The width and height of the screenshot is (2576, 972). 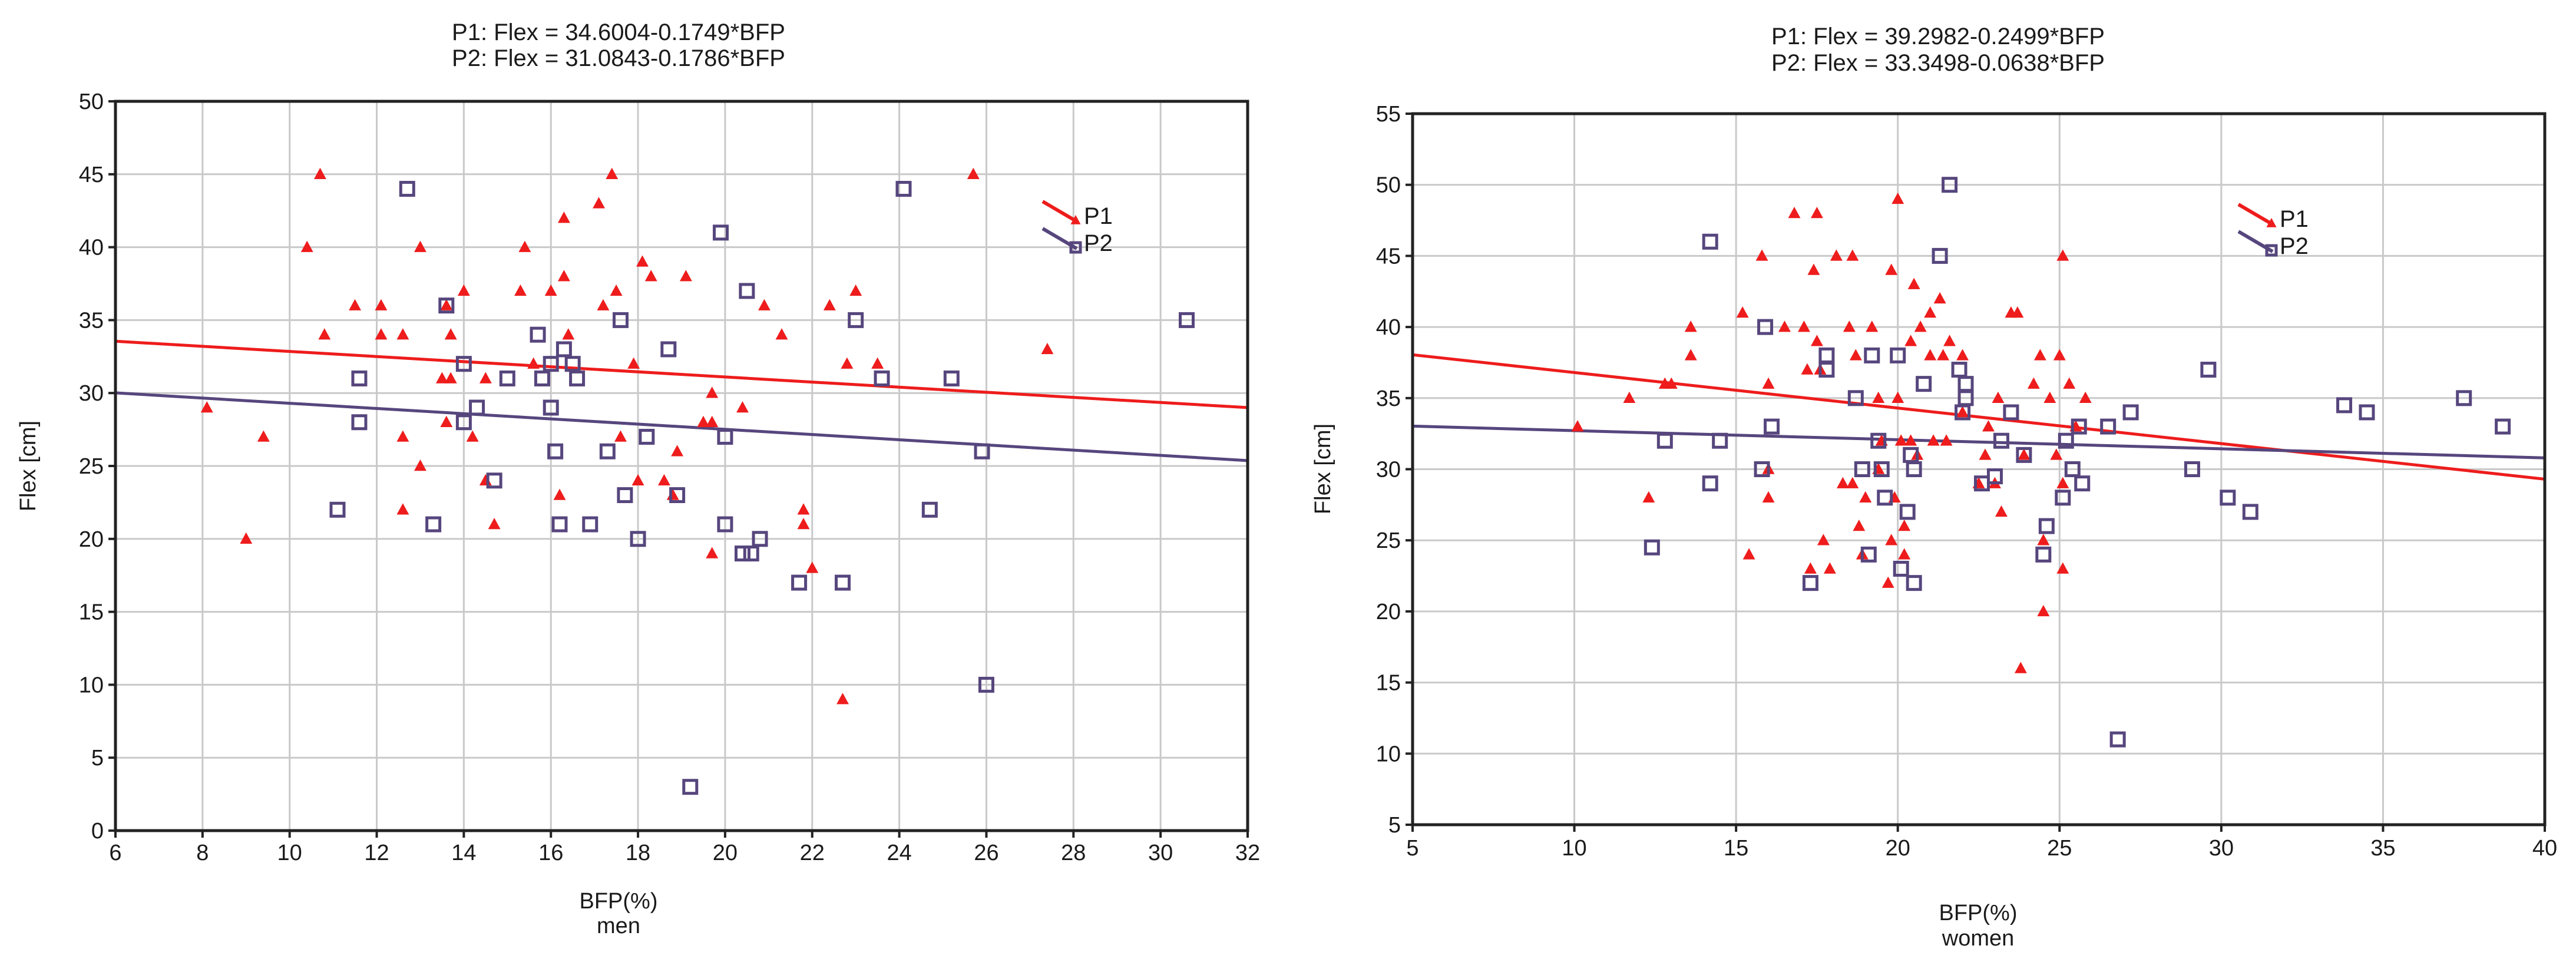 I want to click on y-tick-label: 25, so click(x=91, y=466).